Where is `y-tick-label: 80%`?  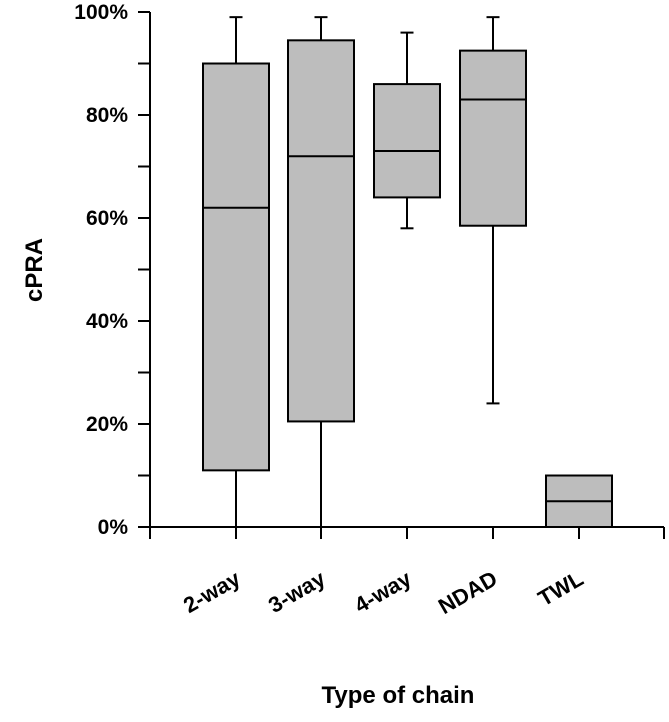
y-tick-label: 80% is located at coordinates (107, 115).